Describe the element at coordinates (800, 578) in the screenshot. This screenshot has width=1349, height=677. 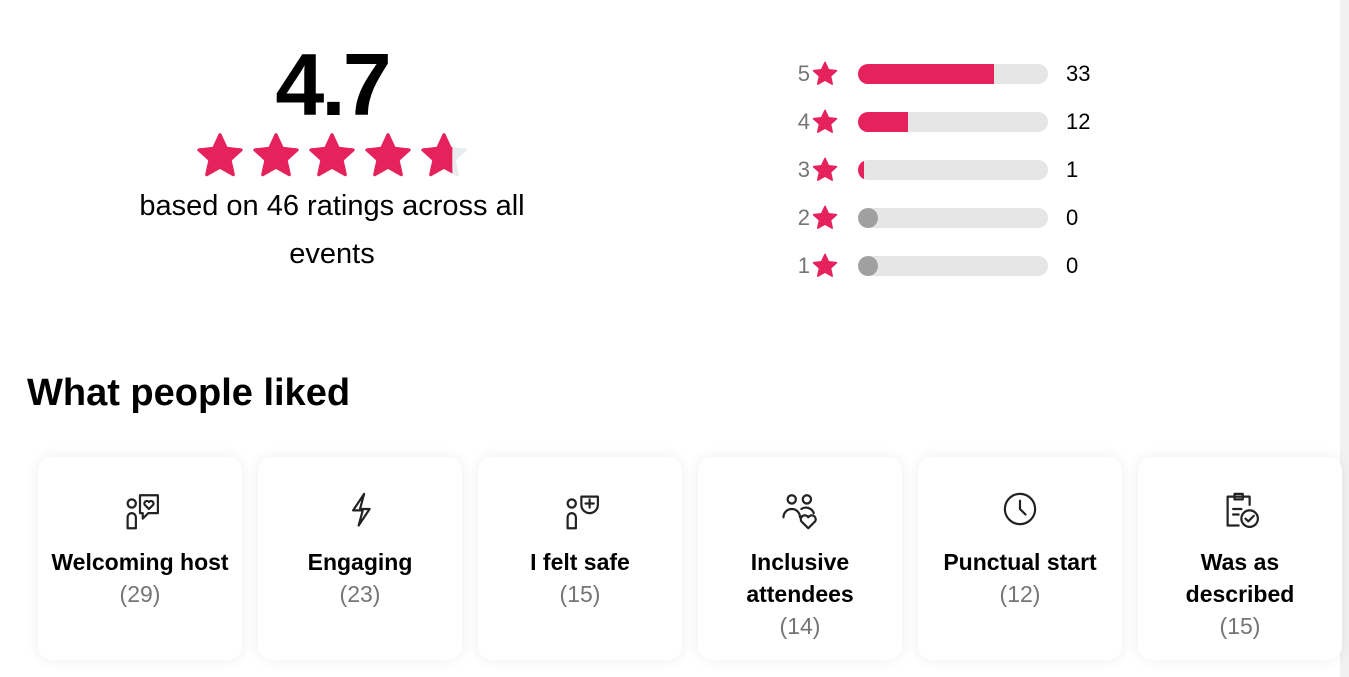
I see `liked-label: Inclusive attendees` at that location.